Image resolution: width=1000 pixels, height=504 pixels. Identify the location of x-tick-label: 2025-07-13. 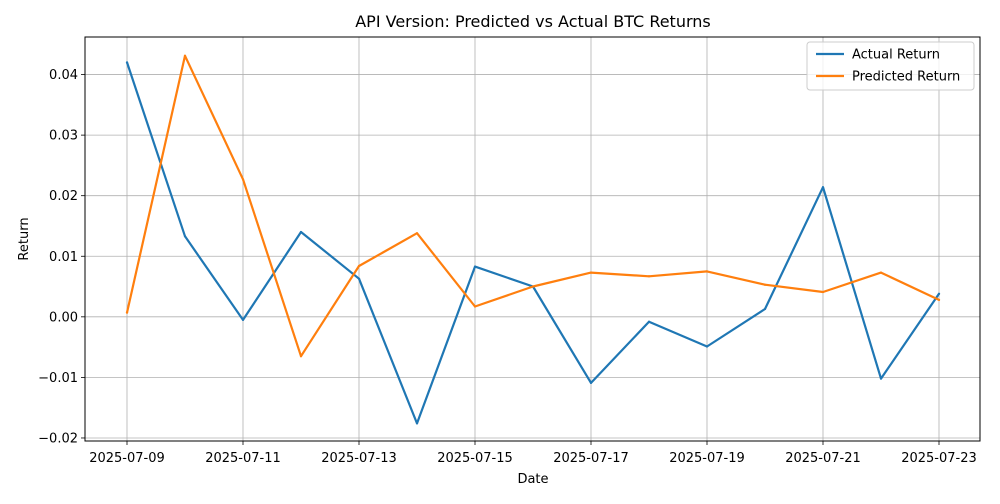
(359, 458).